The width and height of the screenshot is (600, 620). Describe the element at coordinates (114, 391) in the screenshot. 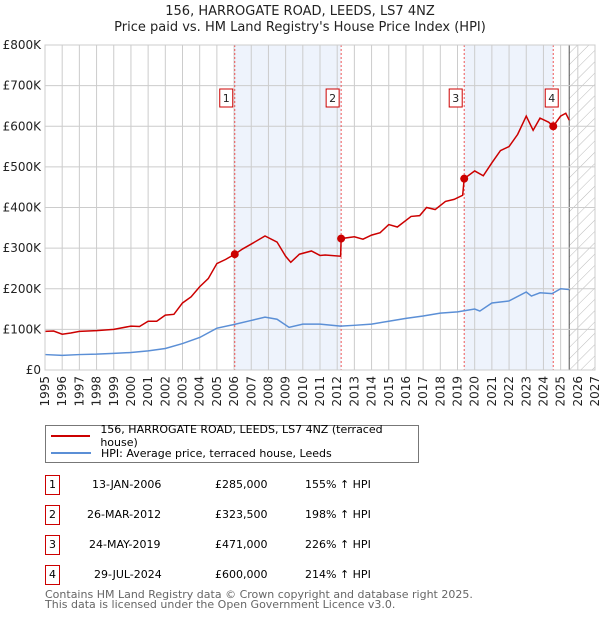

I see `x-tick-label: 1999` at that location.